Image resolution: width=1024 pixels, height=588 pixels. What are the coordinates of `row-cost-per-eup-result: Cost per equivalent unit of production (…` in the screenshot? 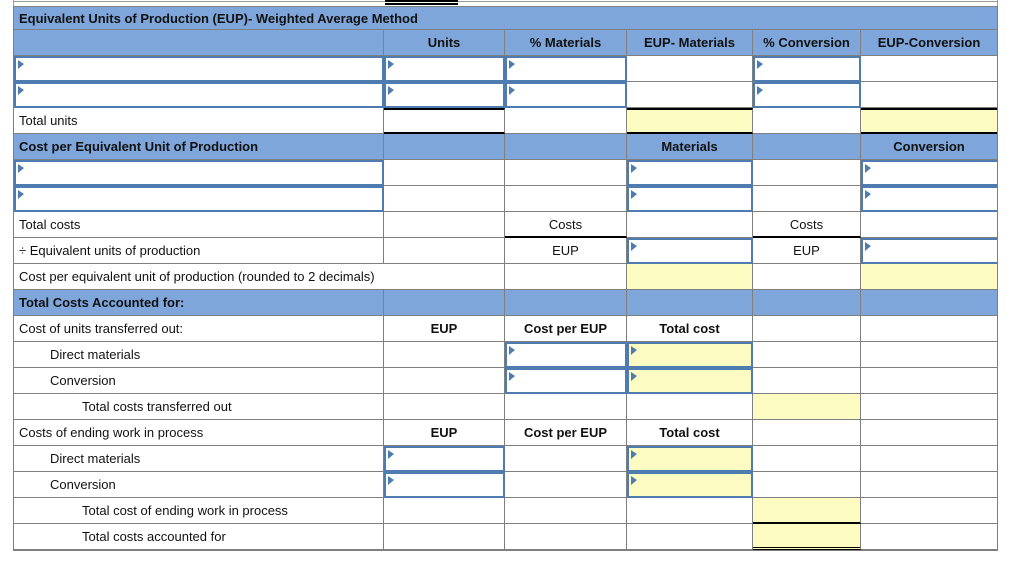 It's located at (505, 277).